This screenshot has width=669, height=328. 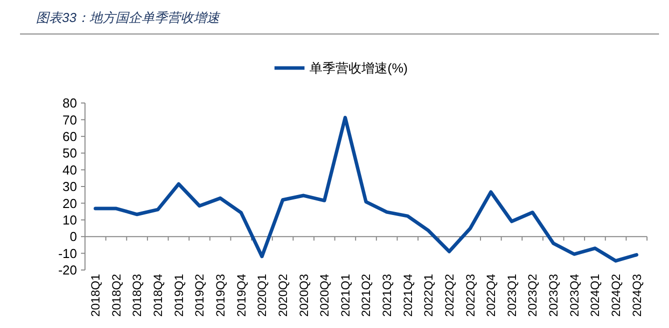 I want to click on y-tick-label: 50, so click(x=69, y=153).